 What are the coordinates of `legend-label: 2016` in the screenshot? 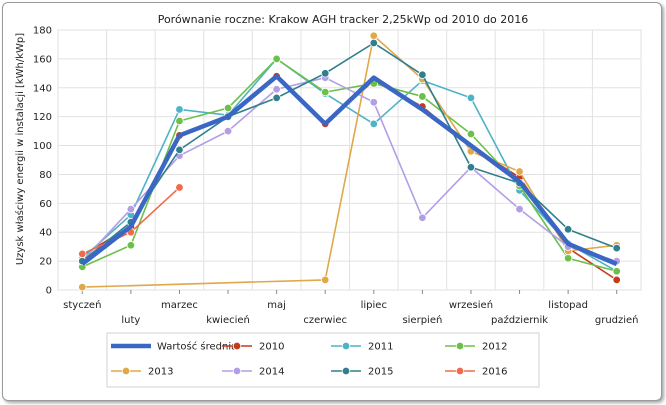 It's located at (494, 372).